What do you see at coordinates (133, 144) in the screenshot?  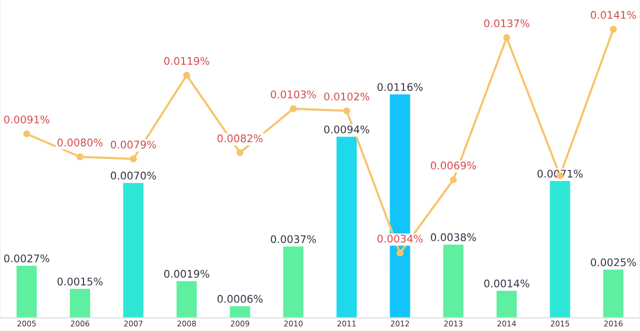 I see `data-label: 0.0079%` at bounding box center [133, 144].